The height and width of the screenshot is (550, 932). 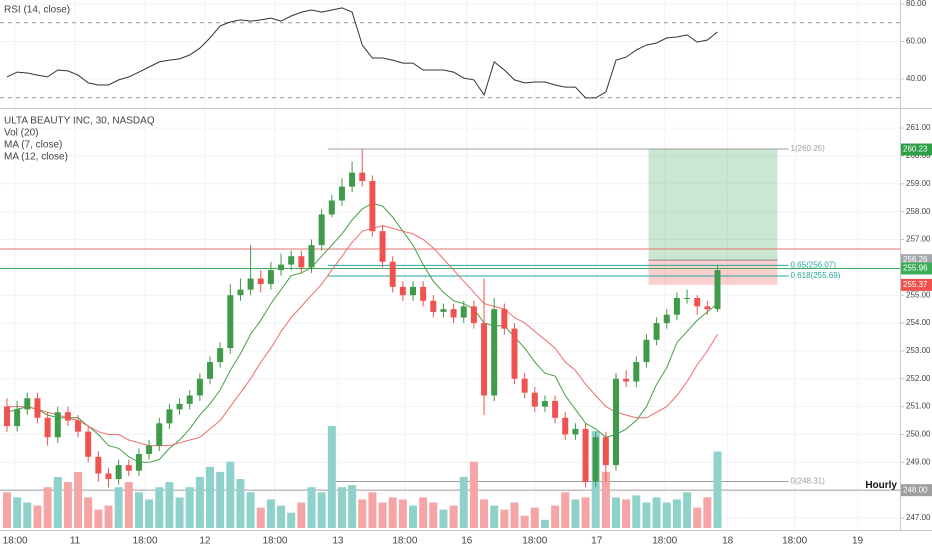 I want to click on last-price-label: 255.96, so click(x=915, y=268).